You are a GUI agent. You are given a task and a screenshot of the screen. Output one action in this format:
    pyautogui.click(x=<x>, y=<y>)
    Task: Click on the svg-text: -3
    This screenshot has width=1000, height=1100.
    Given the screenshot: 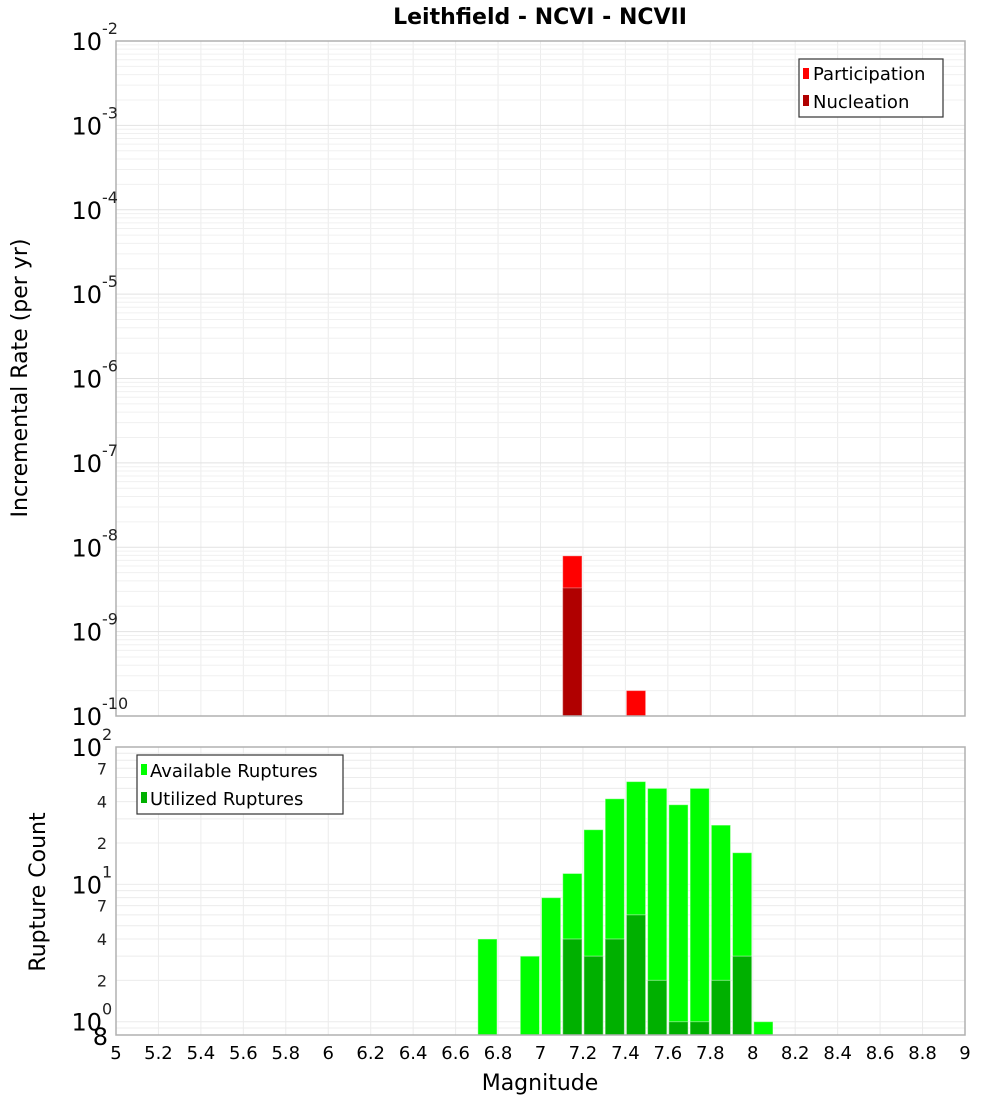 What is the action you would take?
    pyautogui.click(x=110, y=112)
    